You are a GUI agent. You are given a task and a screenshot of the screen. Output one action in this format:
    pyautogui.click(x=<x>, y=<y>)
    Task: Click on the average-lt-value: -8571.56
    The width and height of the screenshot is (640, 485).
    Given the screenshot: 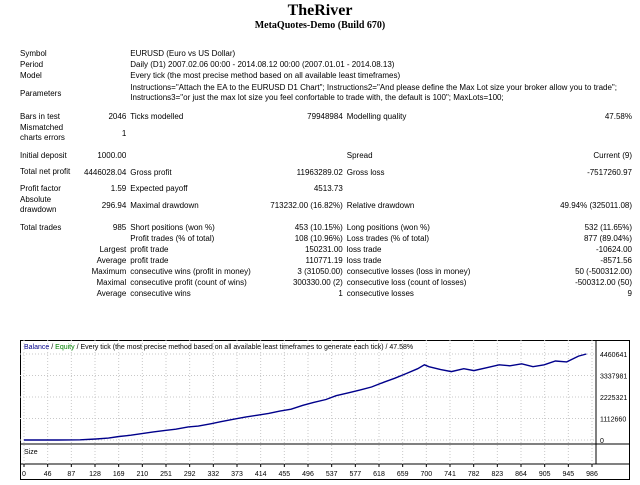 What is the action you would take?
    pyautogui.click(x=616, y=260)
    